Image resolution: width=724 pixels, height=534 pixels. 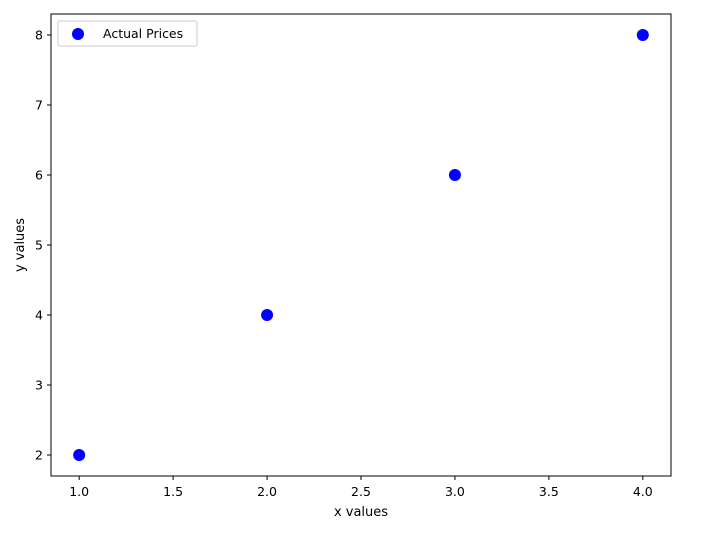 What do you see at coordinates (643, 491) in the screenshot?
I see `x-tick-label: 4.0` at bounding box center [643, 491].